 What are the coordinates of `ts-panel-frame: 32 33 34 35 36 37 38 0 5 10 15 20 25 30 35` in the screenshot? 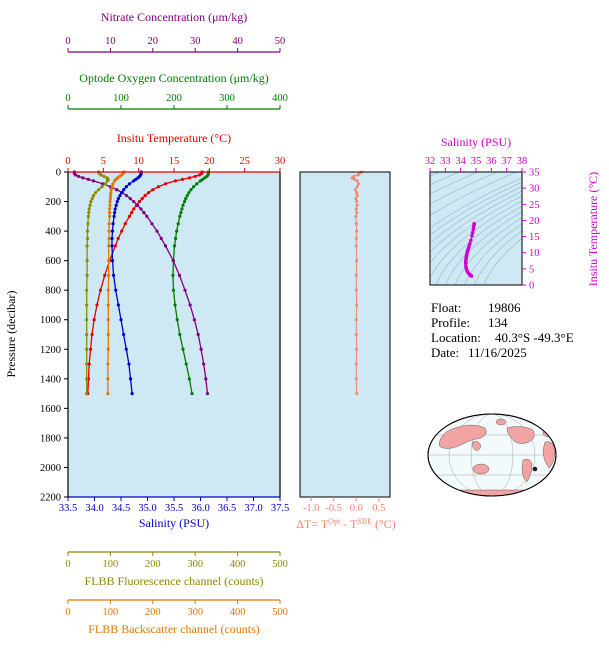 It's located at (482, 224).